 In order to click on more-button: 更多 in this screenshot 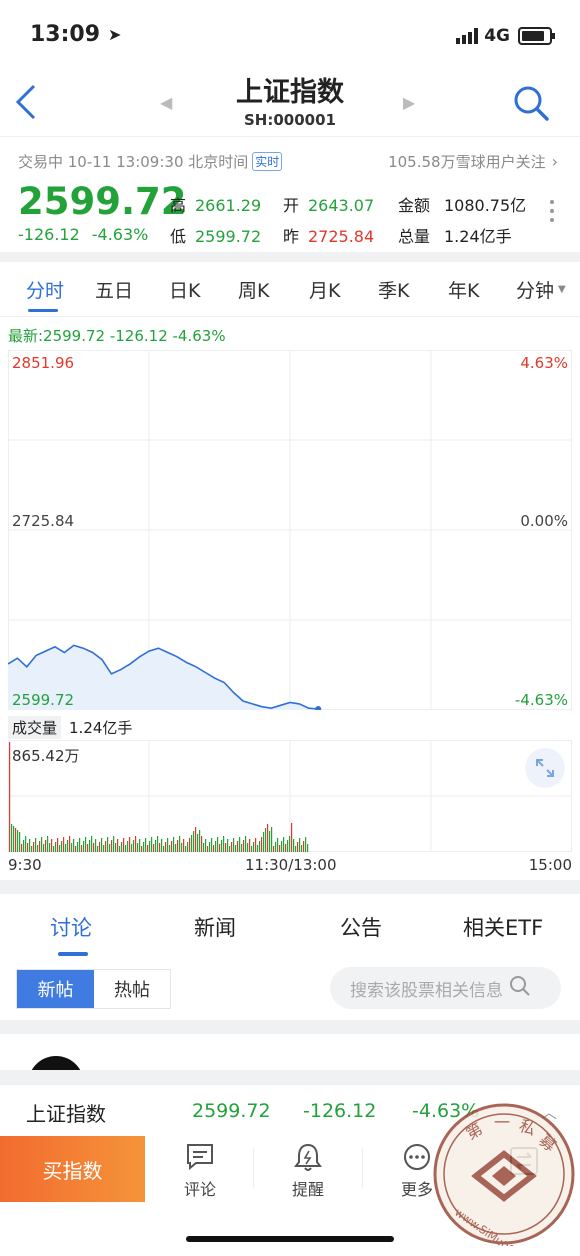, I will do `click(417, 1171)`.